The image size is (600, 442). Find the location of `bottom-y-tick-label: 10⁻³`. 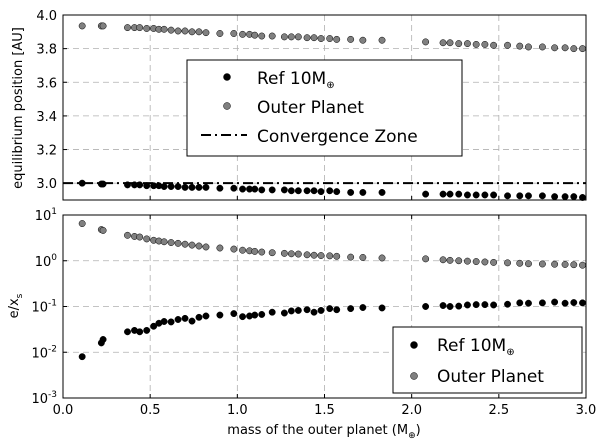

bottom-y-tick-label: 10⁻³ is located at coordinates (44, 398).